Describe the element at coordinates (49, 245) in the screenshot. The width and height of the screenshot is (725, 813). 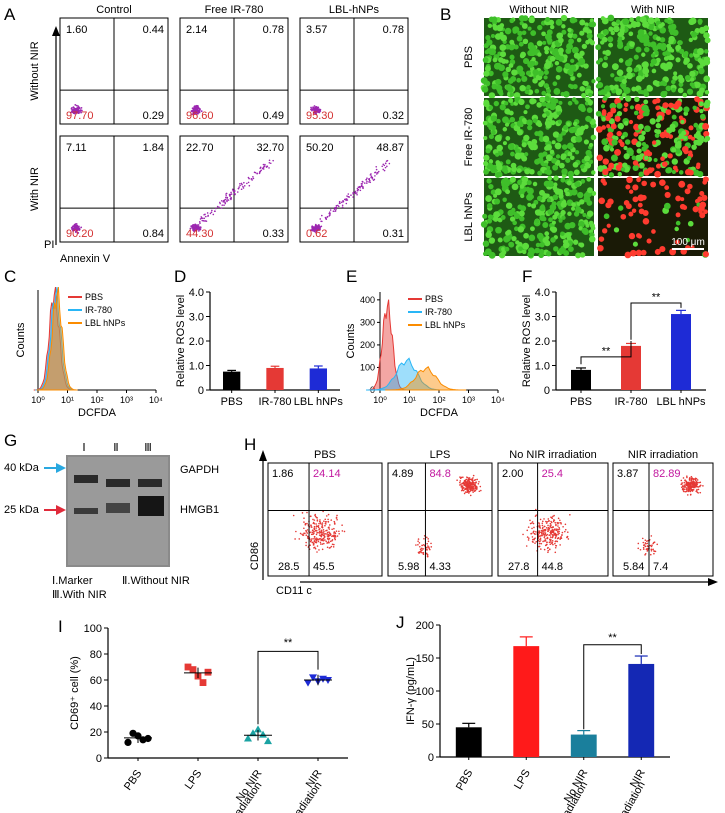
I see `pi-axis-label: PI` at that location.